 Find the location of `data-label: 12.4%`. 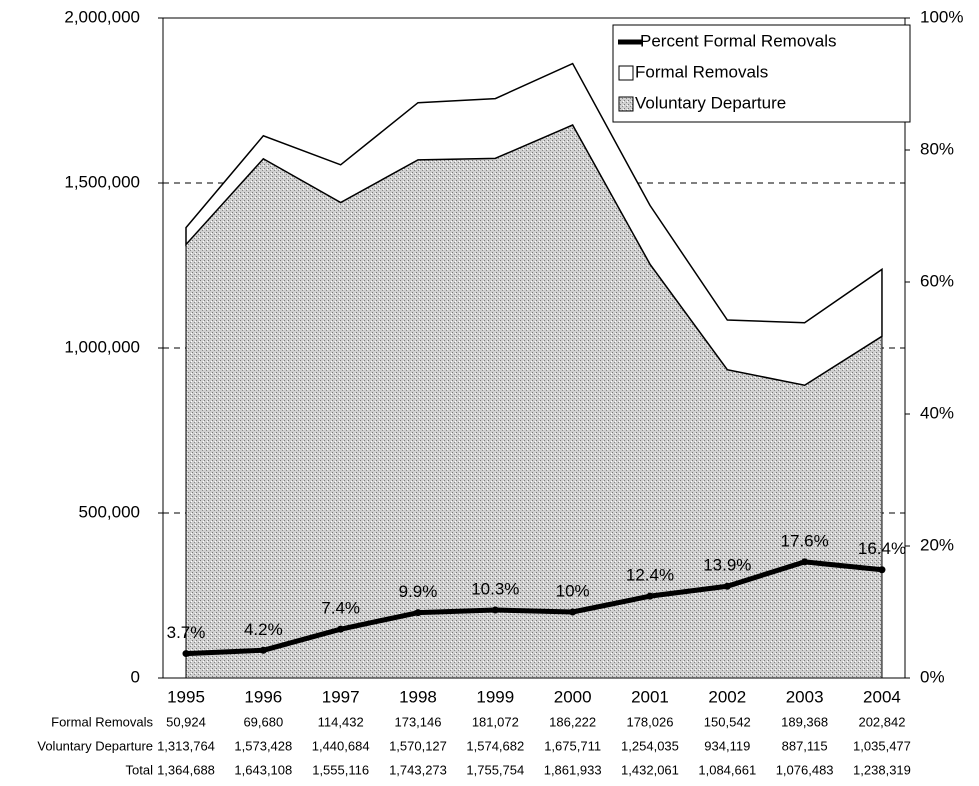

data-label: 12.4% is located at coordinates (650, 575).